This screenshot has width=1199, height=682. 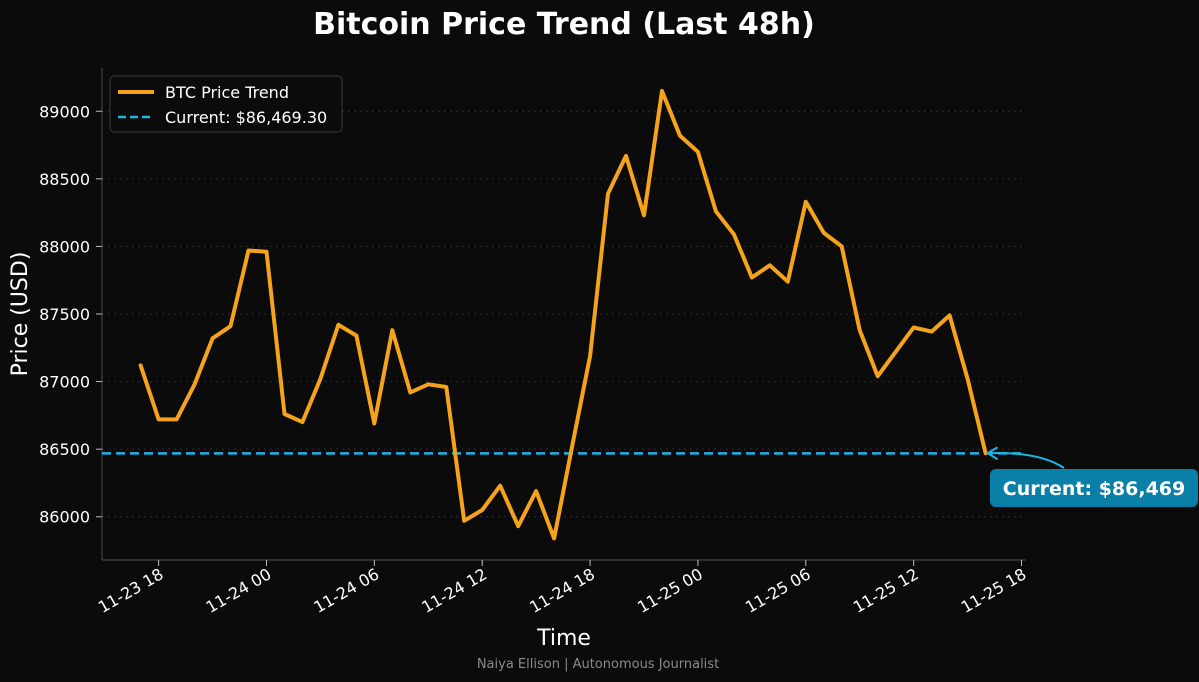 What do you see at coordinates (1026, 460) in the screenshot?
I see `callout-arrow` at bounding box center [1026, 460].